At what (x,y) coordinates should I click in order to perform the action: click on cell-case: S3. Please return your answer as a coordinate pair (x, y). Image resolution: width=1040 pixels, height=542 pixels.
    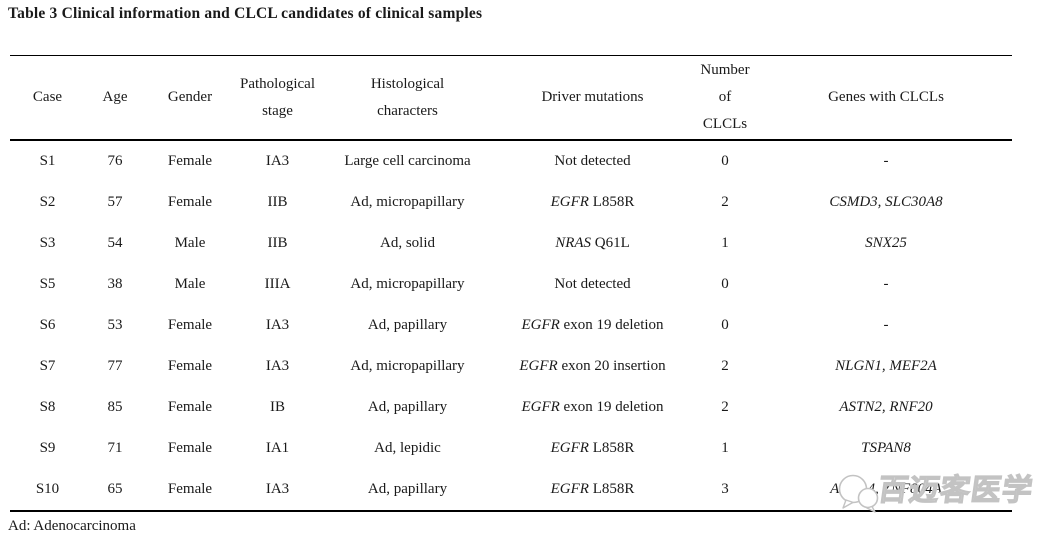
    Looking at the image, I should click on (47, 243).